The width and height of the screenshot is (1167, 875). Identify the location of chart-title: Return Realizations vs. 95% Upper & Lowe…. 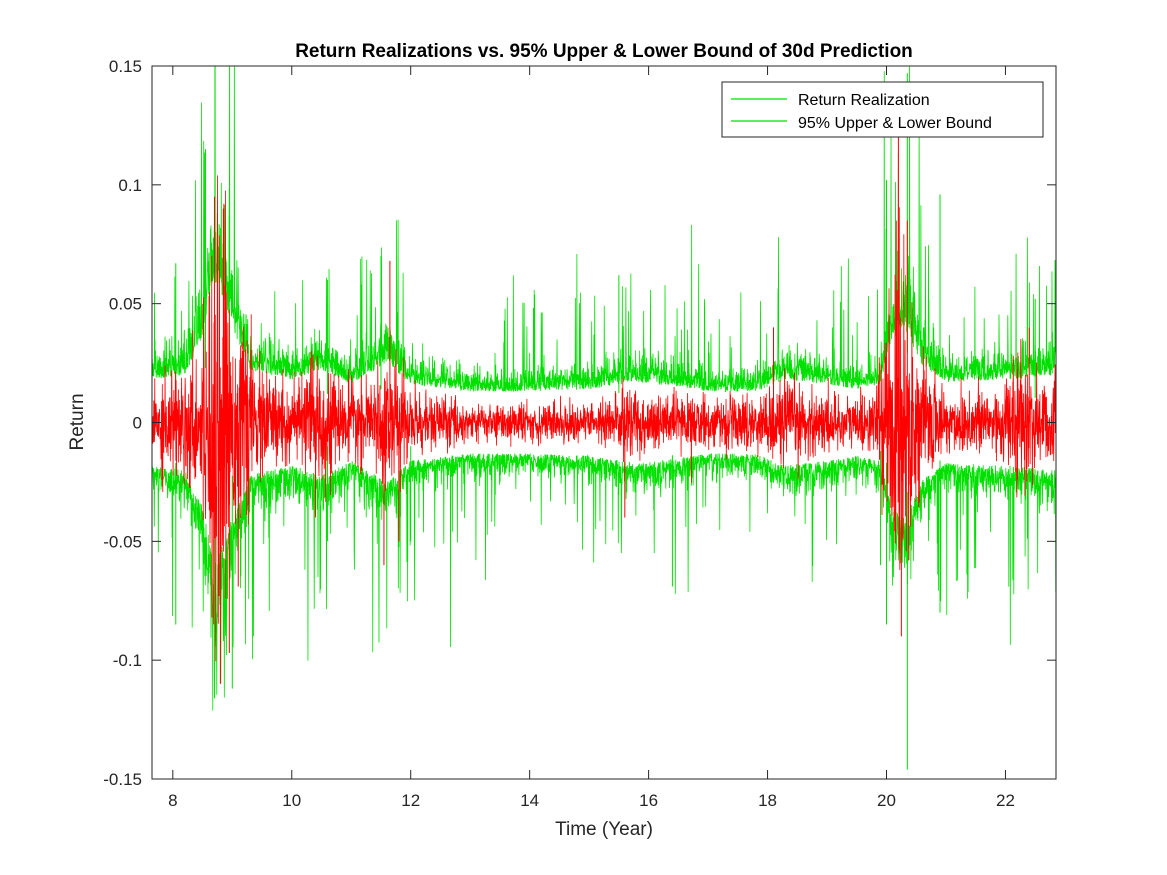
(604, 51).